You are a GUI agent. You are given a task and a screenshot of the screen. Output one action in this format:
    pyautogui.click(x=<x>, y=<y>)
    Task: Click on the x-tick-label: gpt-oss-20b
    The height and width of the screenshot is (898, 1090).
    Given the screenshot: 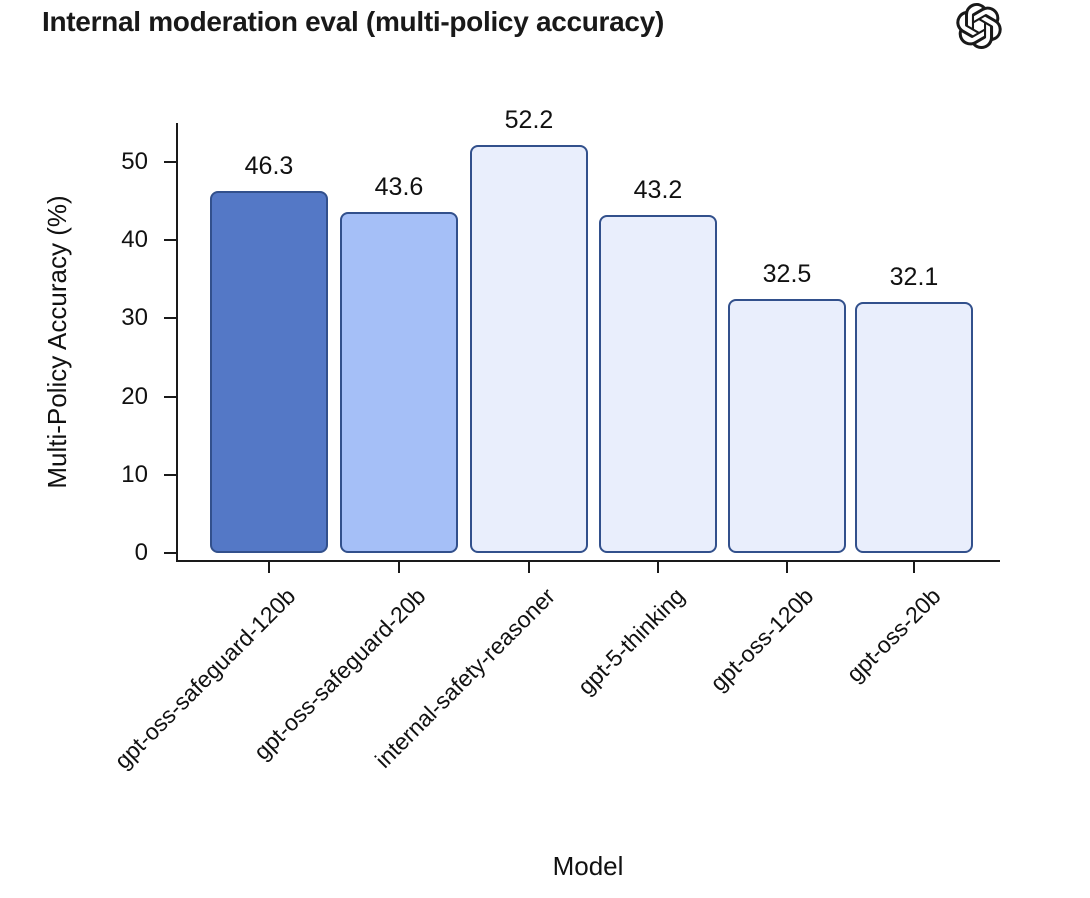 What is the action you would take?
    pyautogui.click(x=893, y=634)
    